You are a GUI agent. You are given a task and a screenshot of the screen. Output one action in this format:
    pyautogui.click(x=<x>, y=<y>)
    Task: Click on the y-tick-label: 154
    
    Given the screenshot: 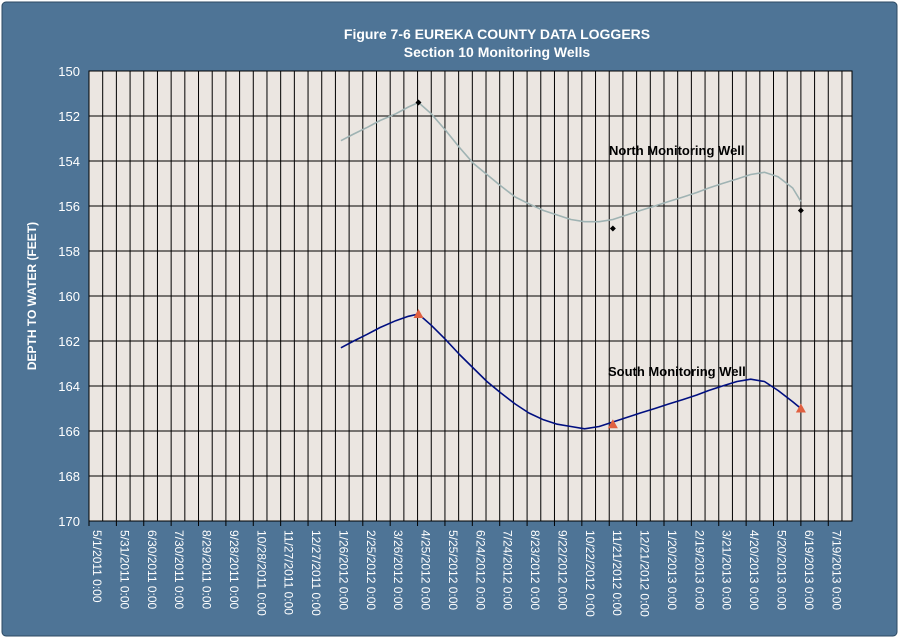 What is the action you would take?
    pyautogui.click(x=69, y=161)
    